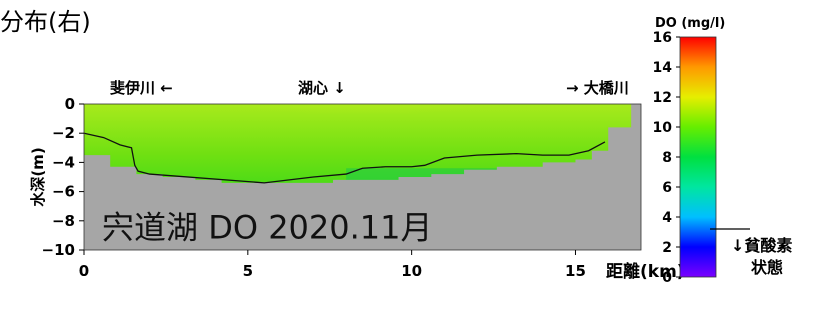 The image size is (838, 322). Describe the element at coordinates (667, 278) in the screenshot. I see `colorbar-tick-label: 0` at that location.